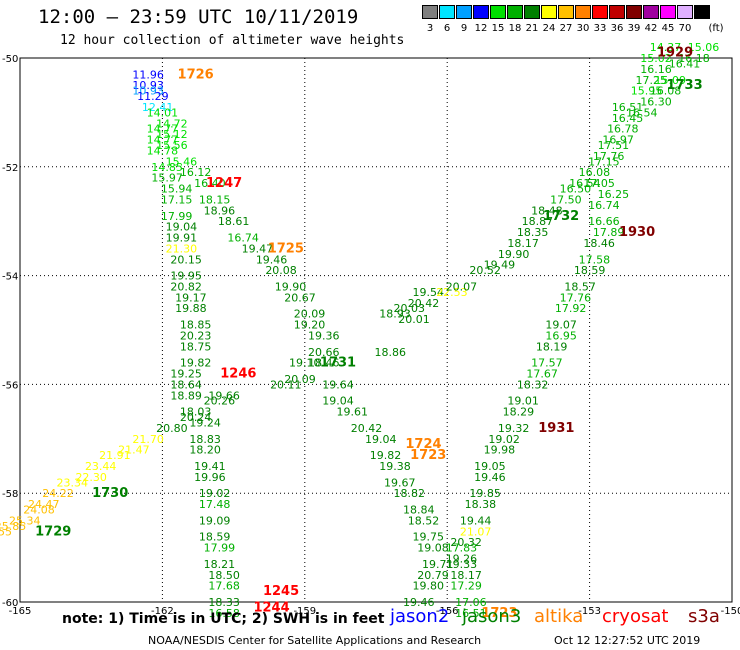  Describe the element at coordinates (115, 455) in the screenshot. I see `wave-height-label: 21.91` at that location.